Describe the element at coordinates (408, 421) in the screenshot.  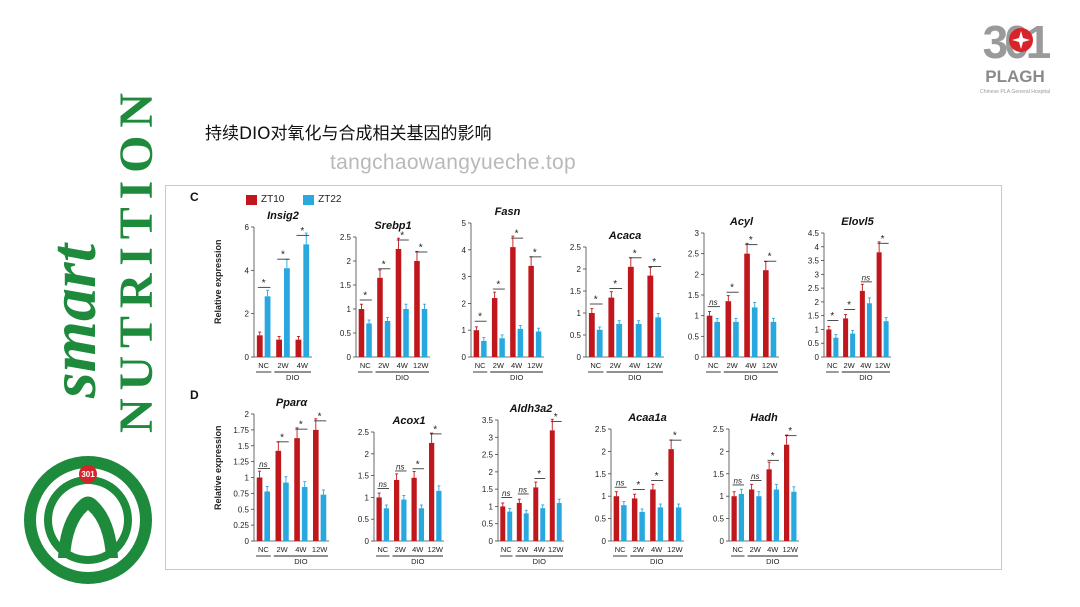
I see `chart-title: Acox1` at that location.